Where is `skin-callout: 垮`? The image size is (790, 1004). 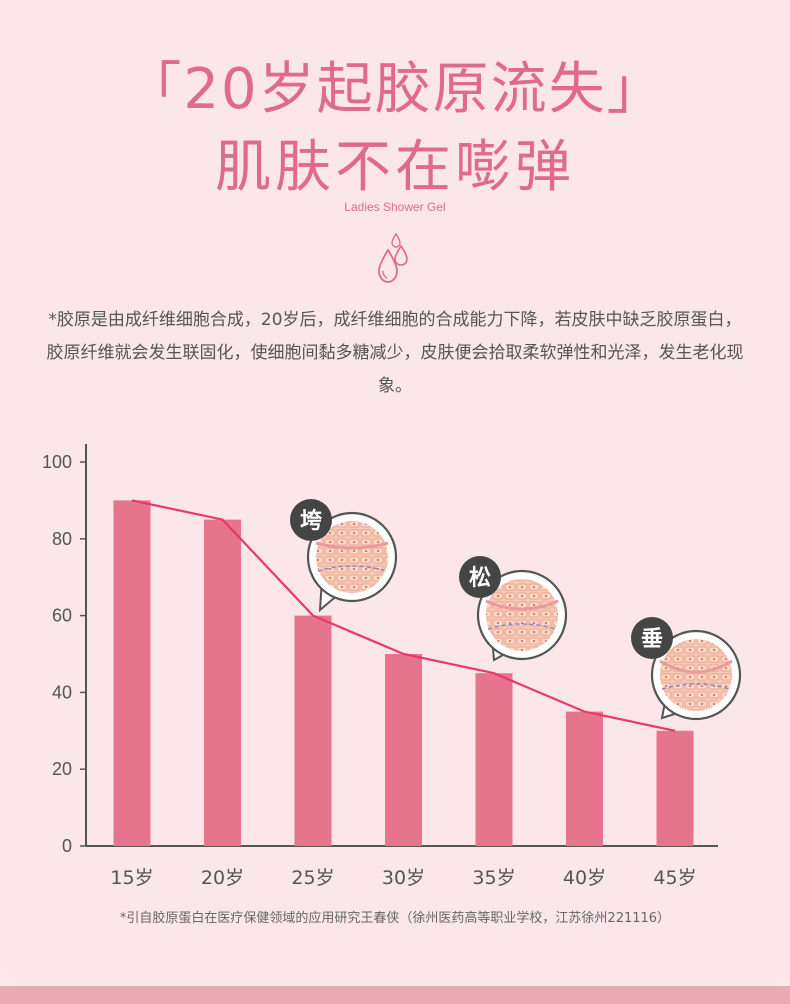
skin-callout: 垮 is located at coordinates (344, 556).